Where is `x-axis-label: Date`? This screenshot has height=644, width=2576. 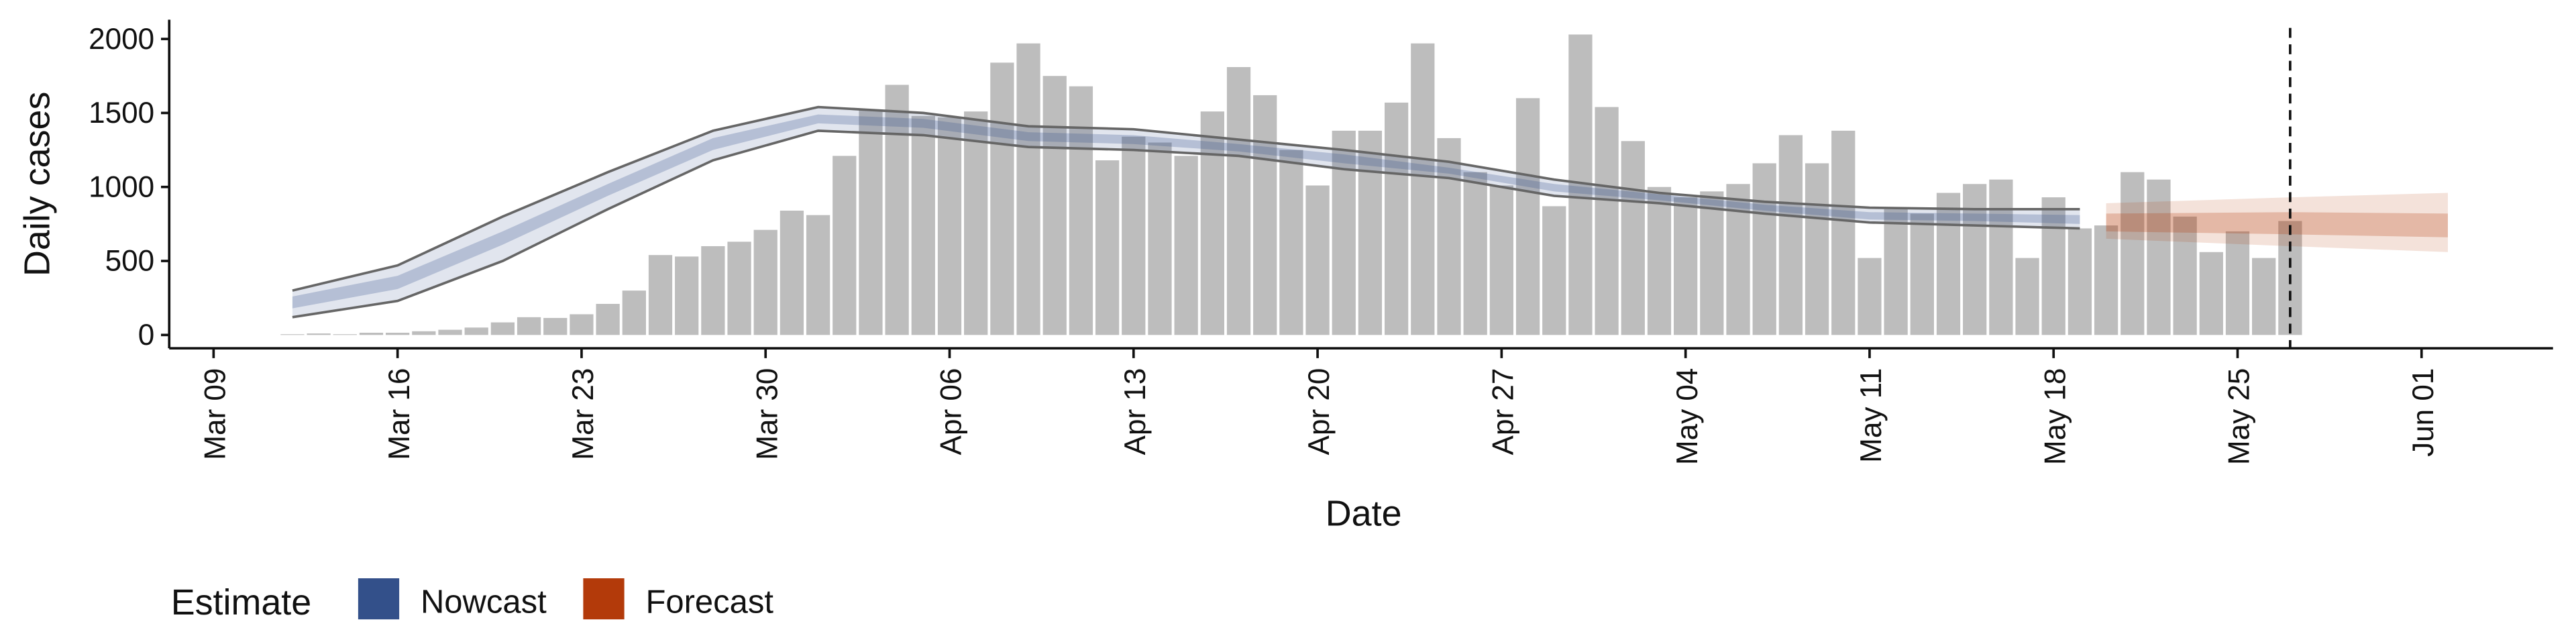 x-axis-label: Date is located at coordinates (1364, 514).